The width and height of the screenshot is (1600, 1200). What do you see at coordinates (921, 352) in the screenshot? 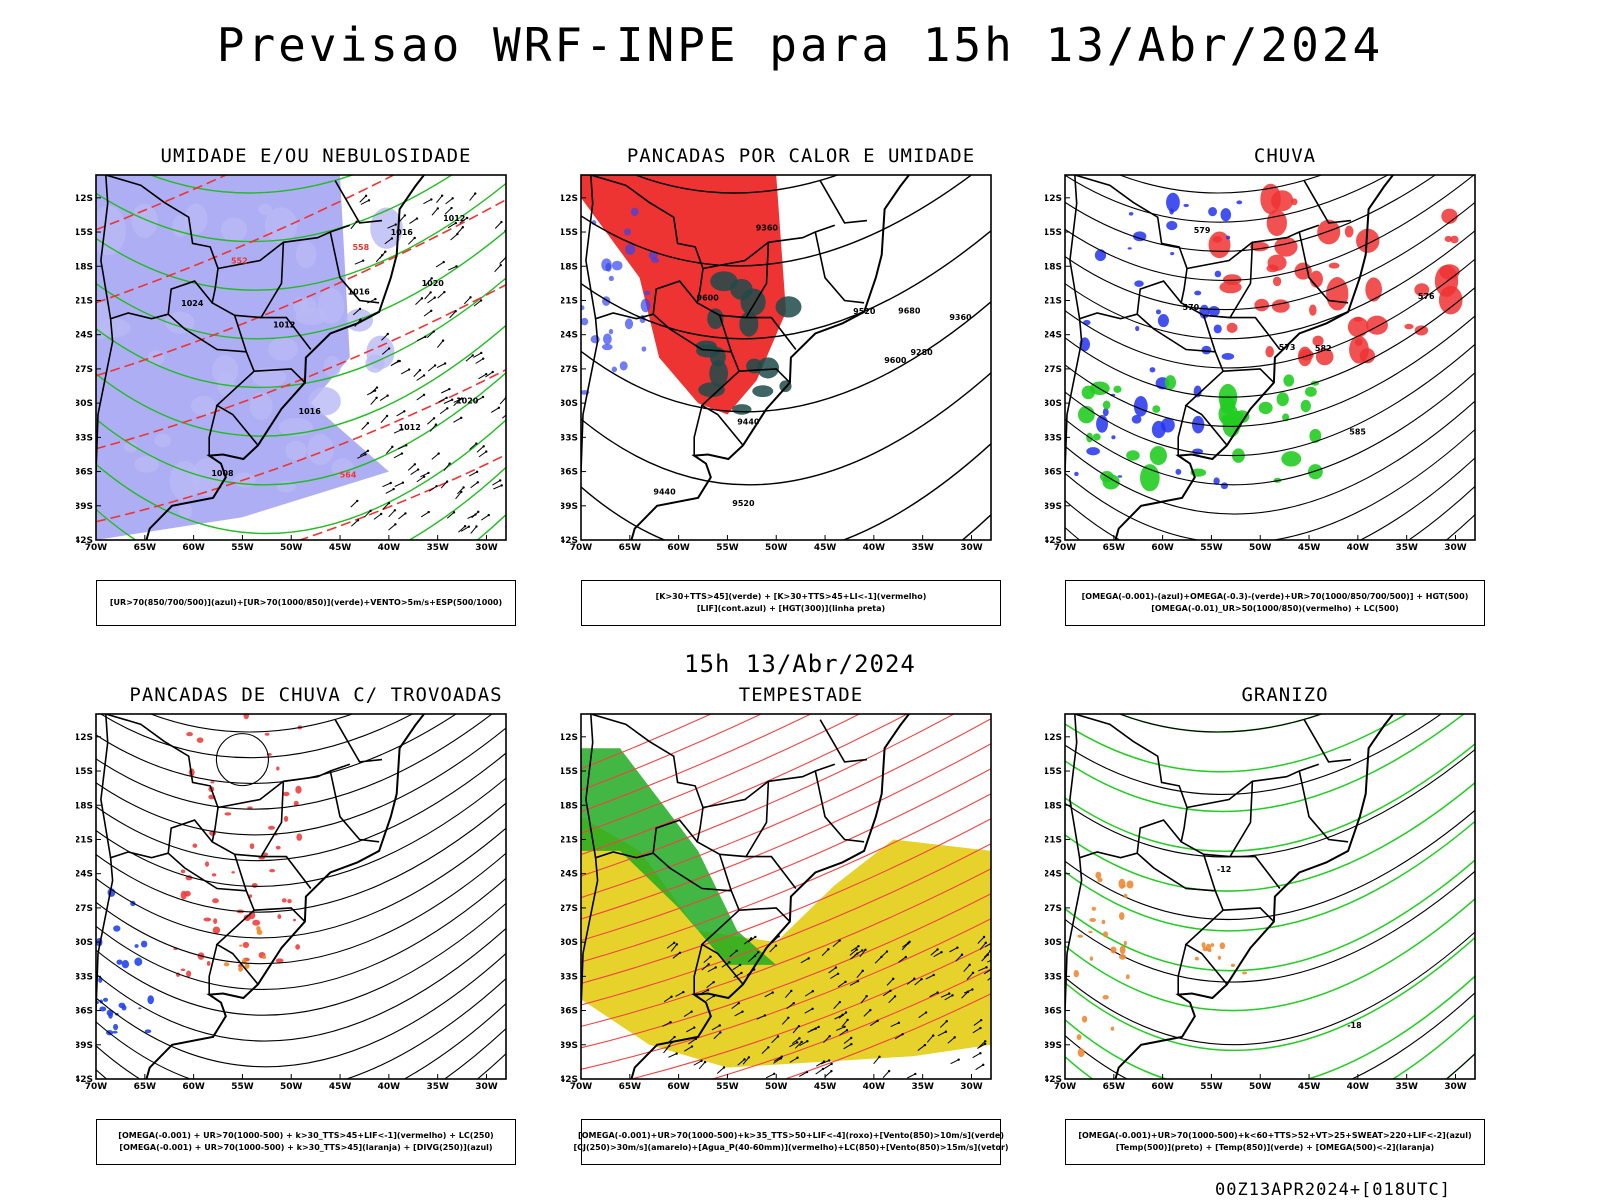
I see `contour-label: 9280` at bounding box center [921, 352].